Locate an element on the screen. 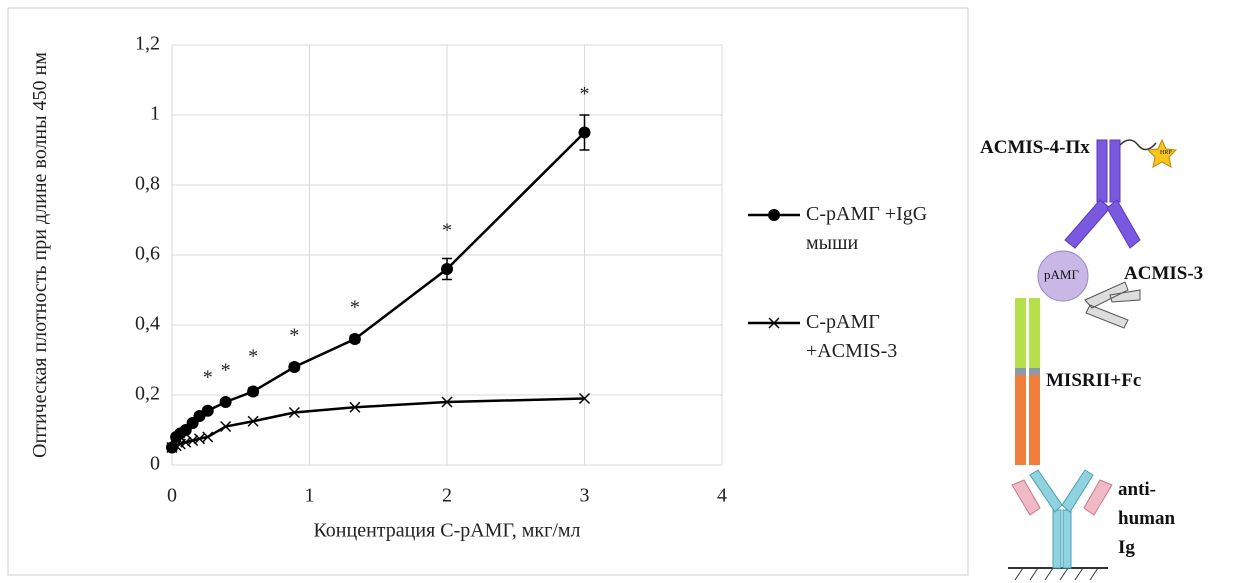  diagram-label: anti-human Ig is located at coordinates (1147, 518).